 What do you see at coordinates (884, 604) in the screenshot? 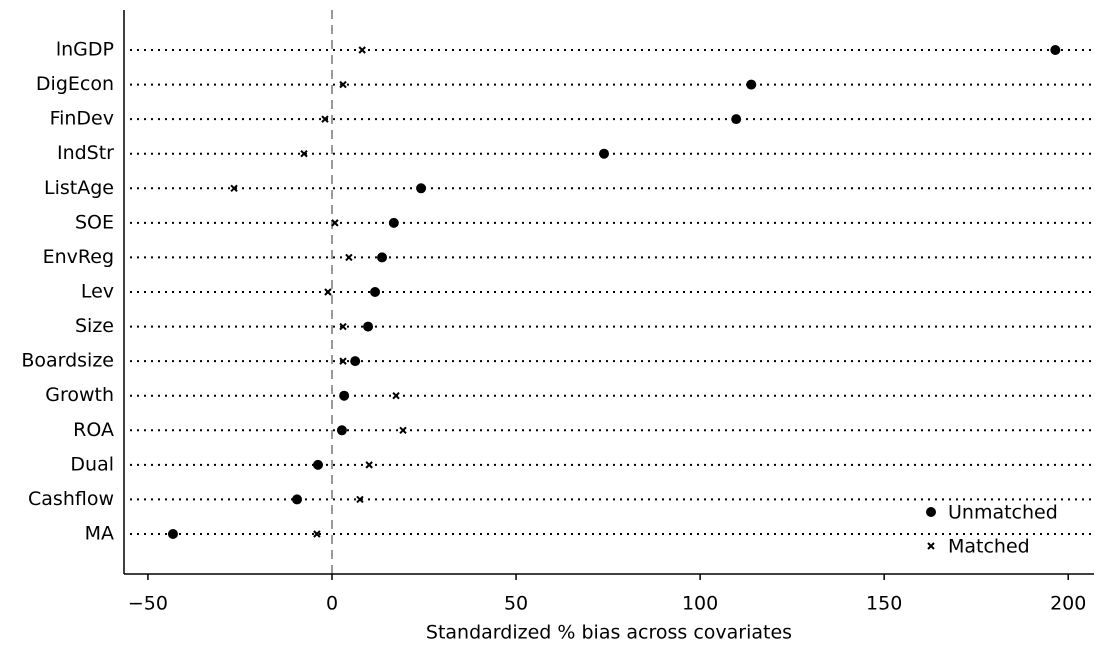
I see `x-tick-label: 150` at bounding box center [884, 604].